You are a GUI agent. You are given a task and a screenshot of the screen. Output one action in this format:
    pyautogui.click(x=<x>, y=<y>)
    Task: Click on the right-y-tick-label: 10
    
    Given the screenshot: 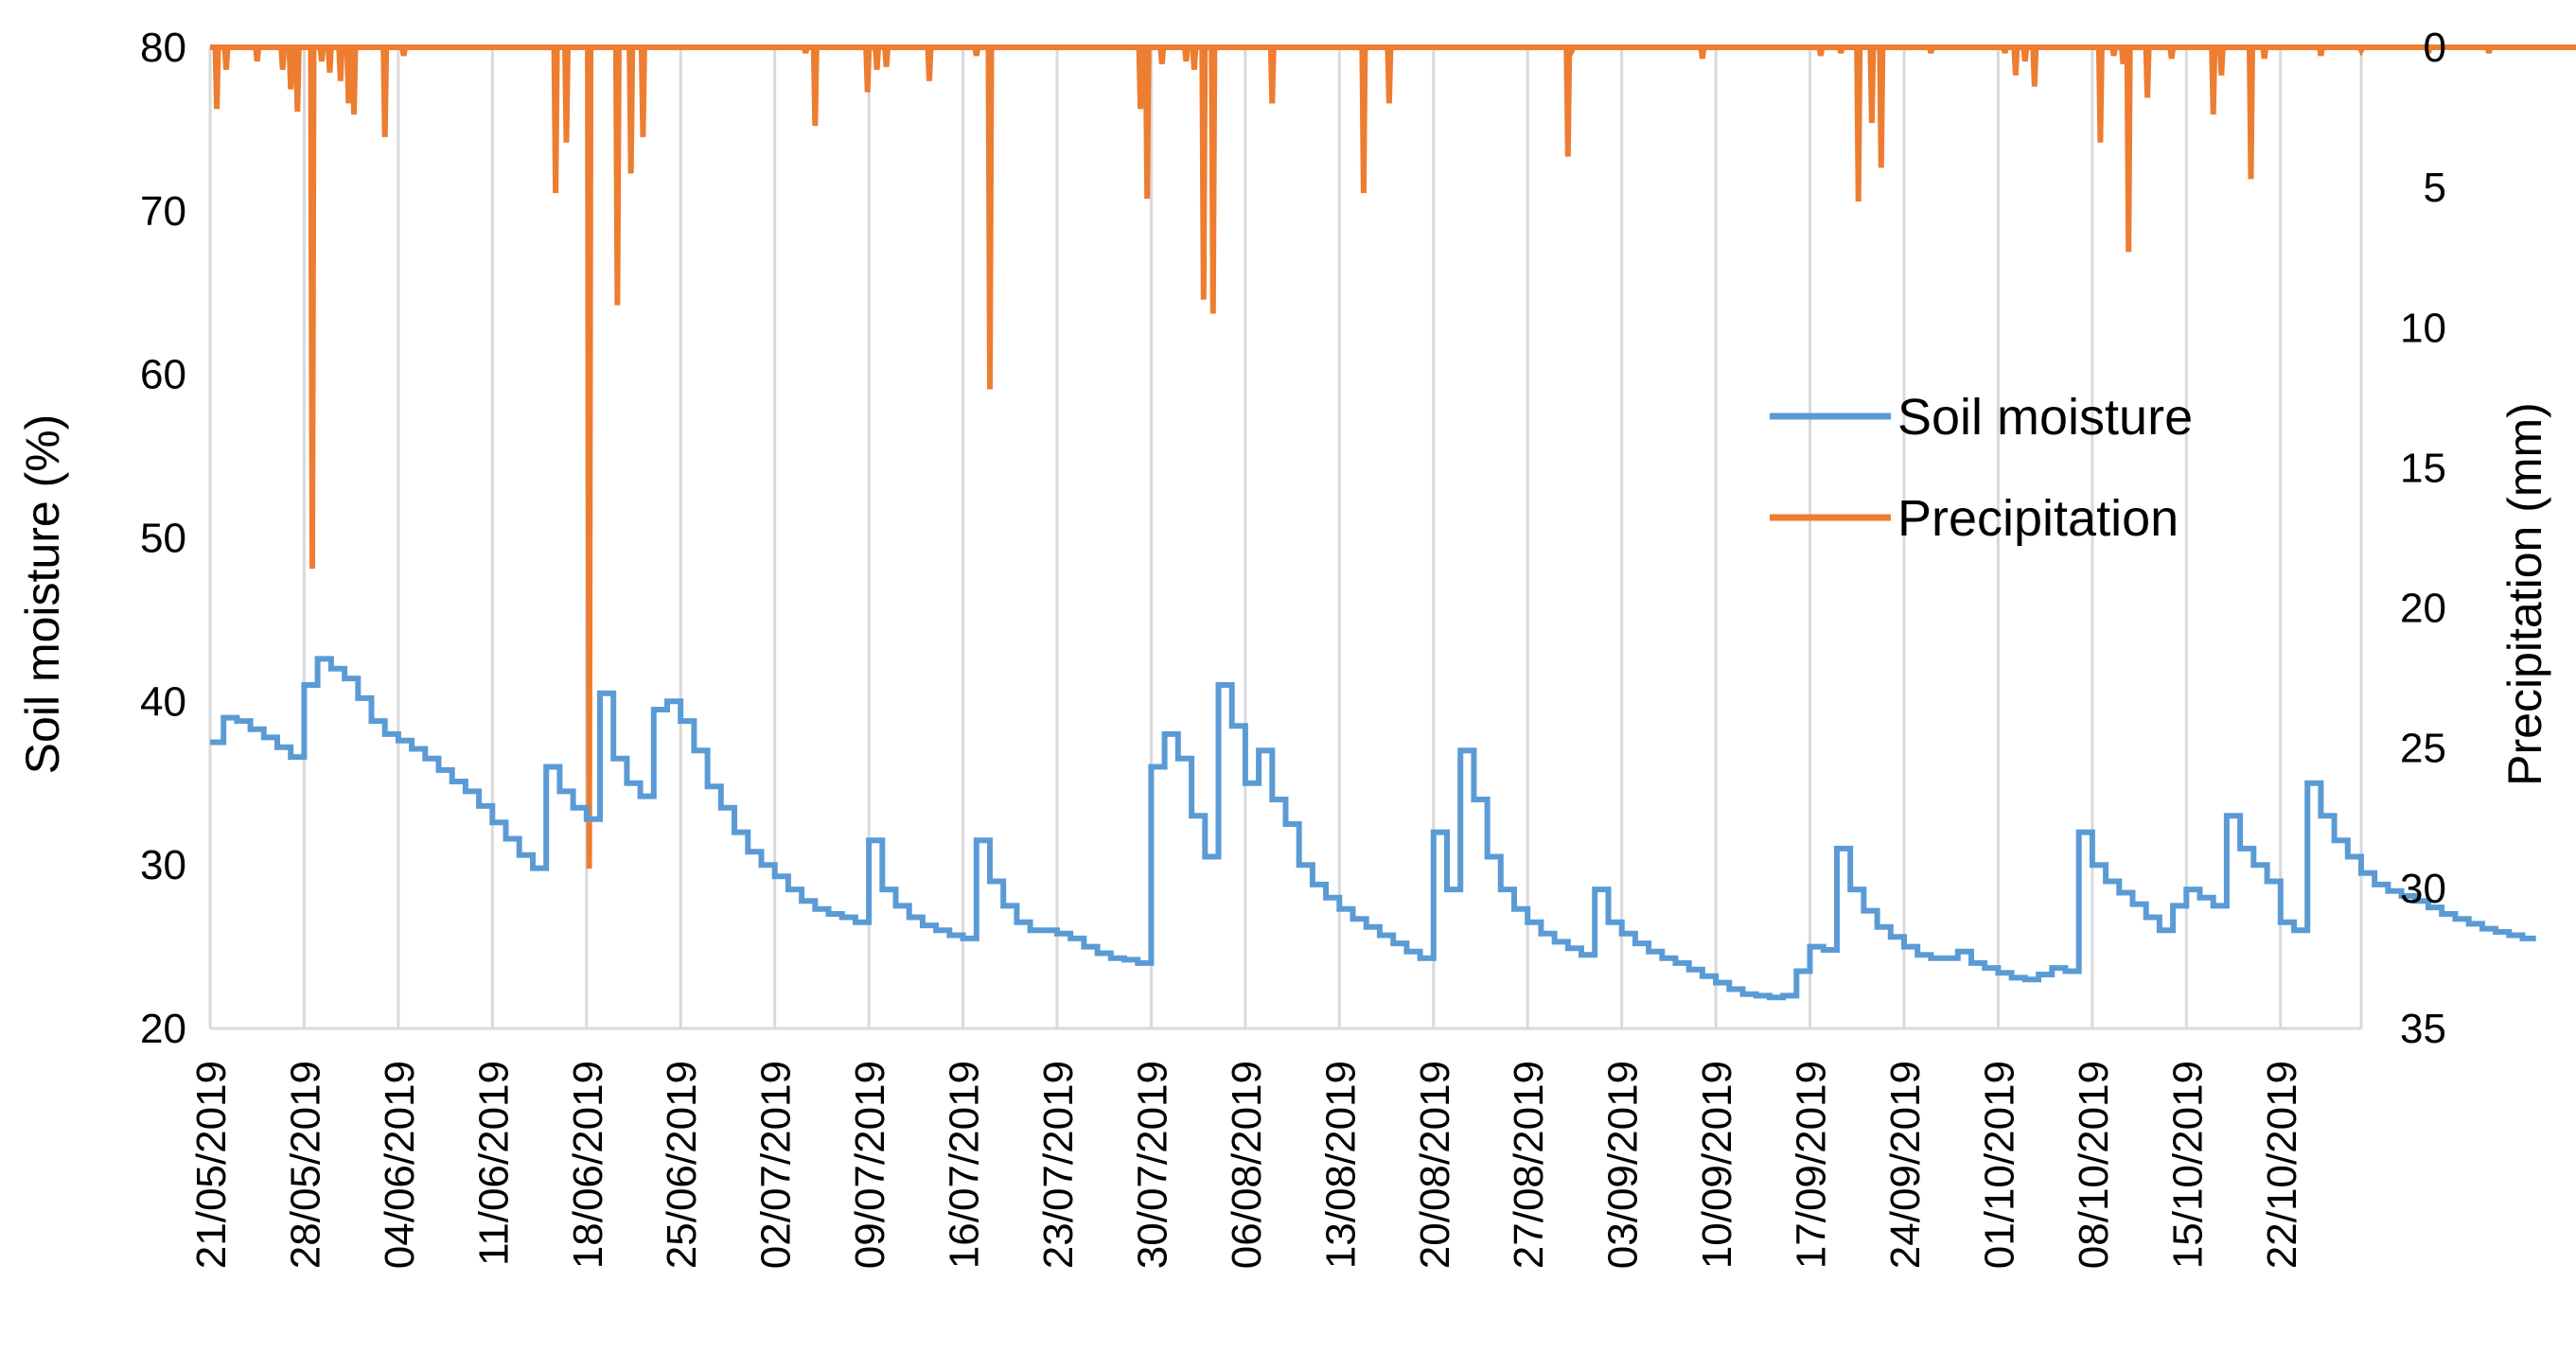 What is the action you would take?
    pyautogui.click(x=2423, y=328)
    